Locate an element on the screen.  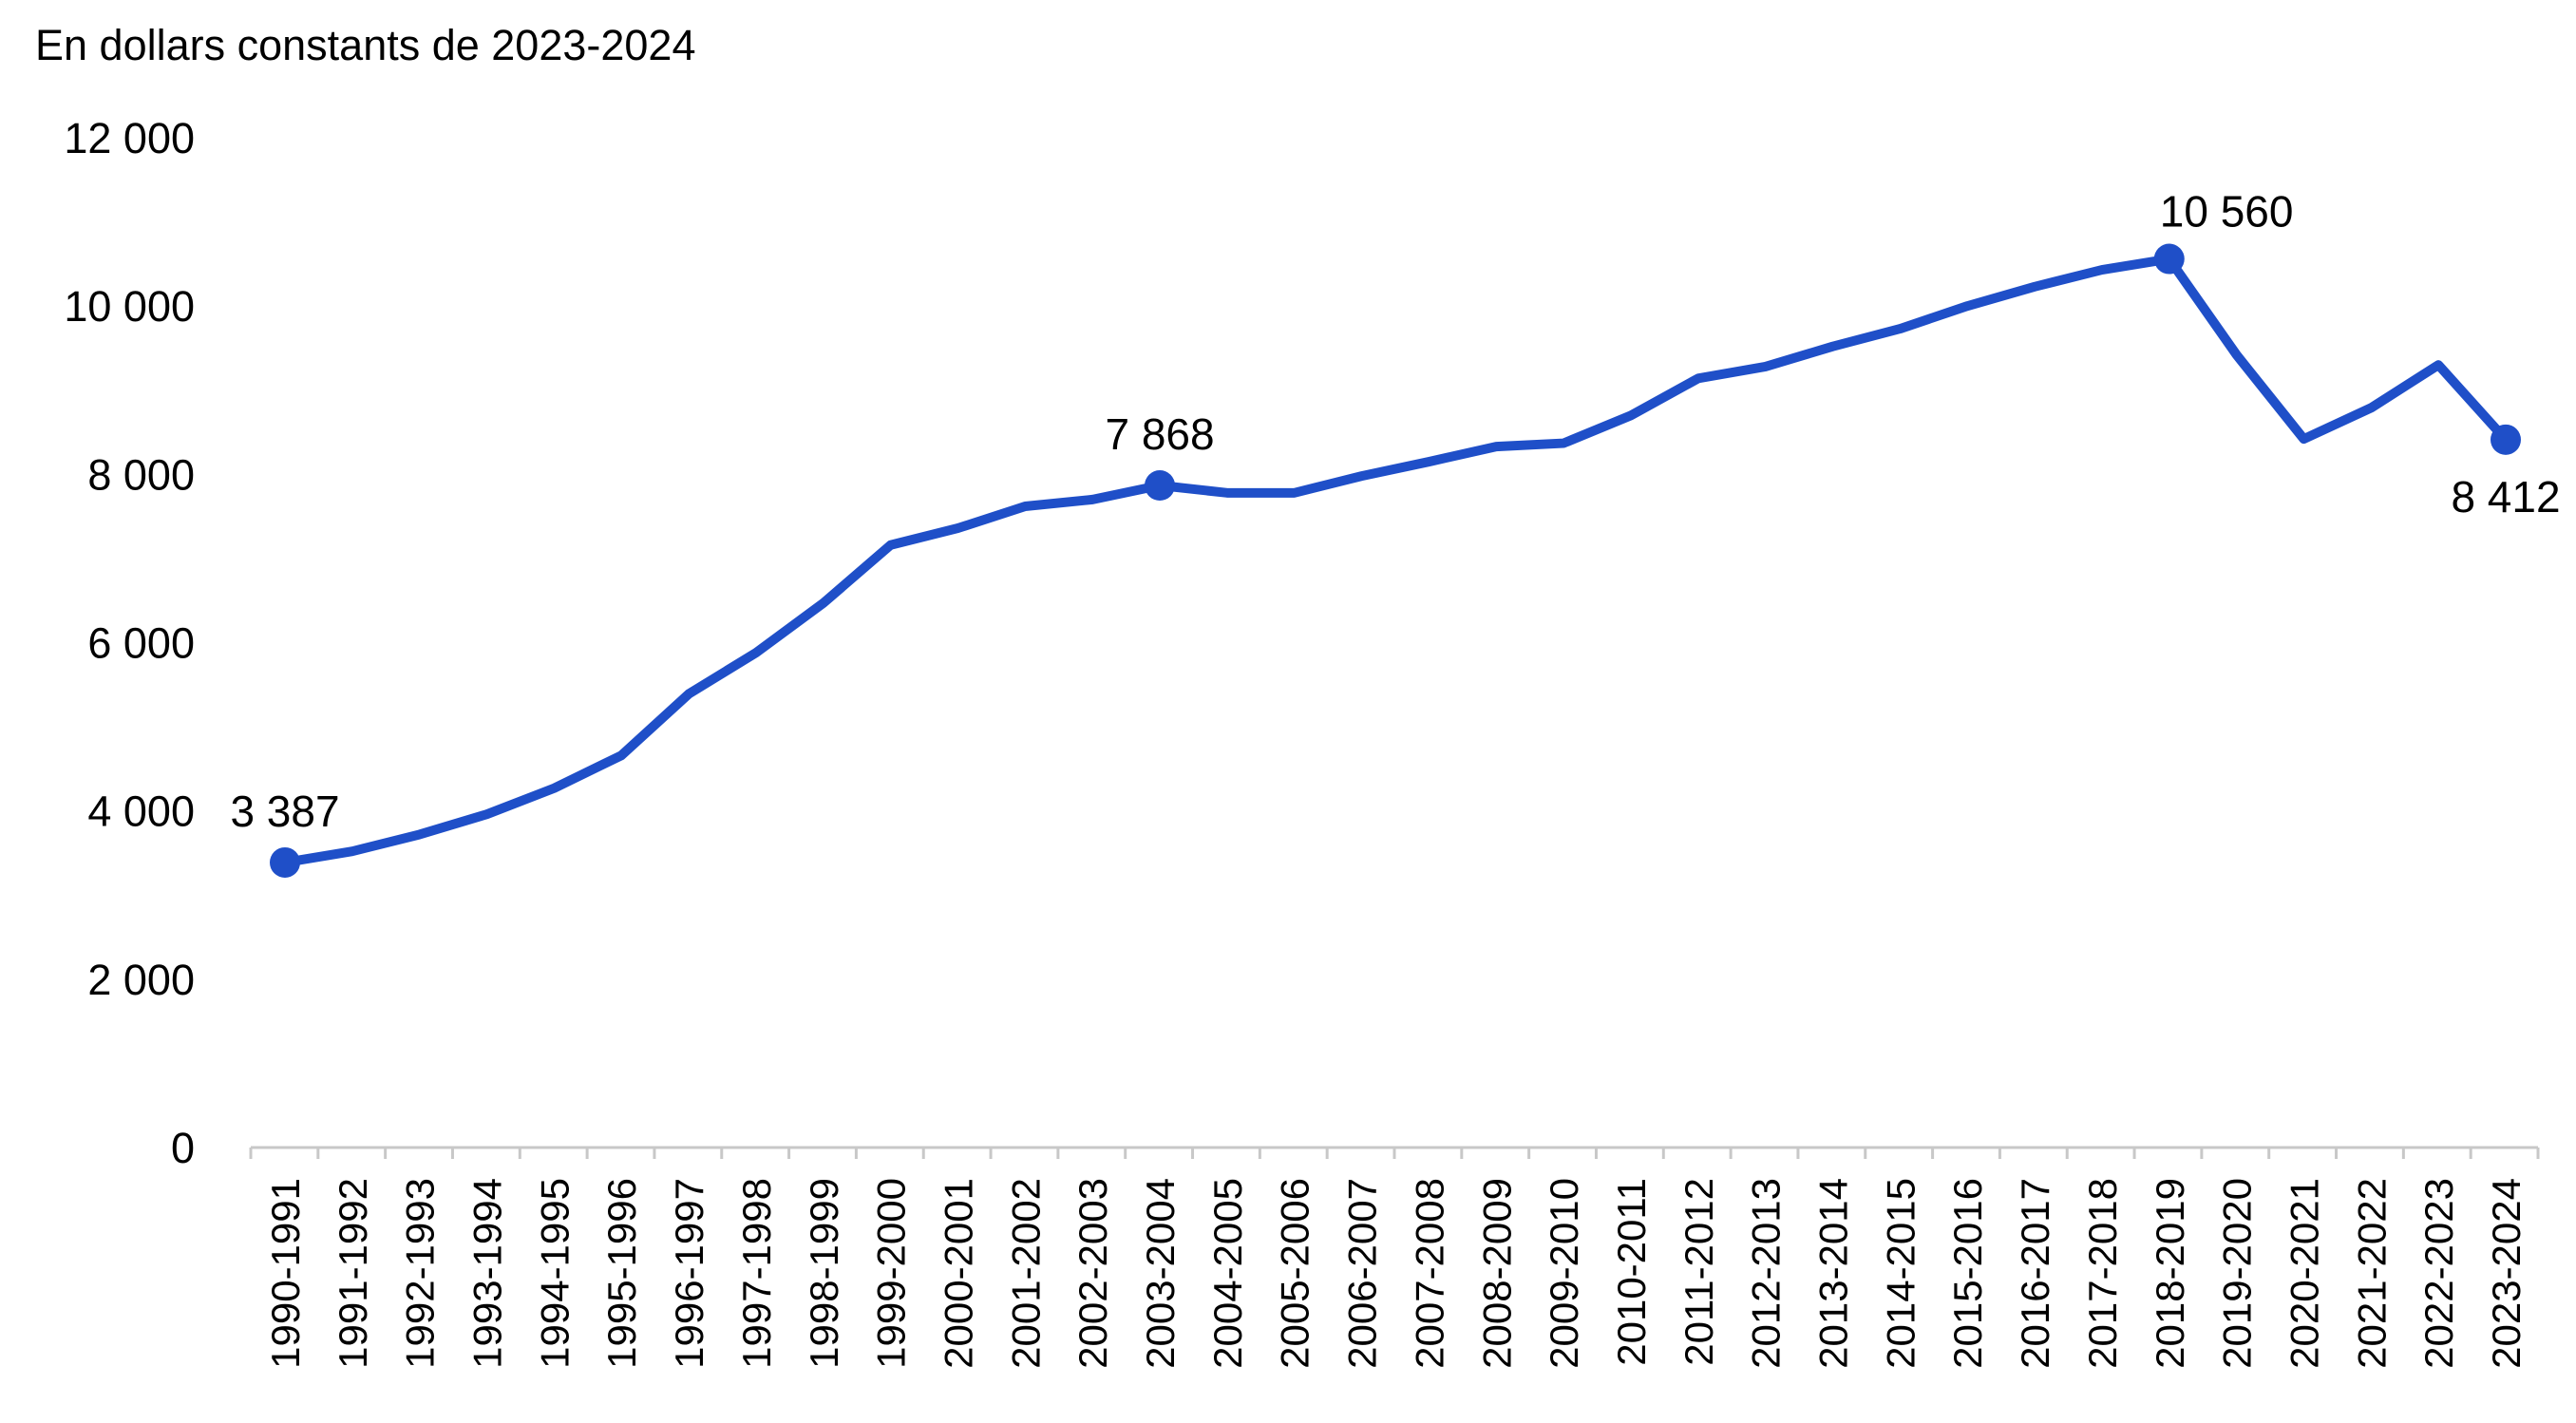
y-axis-title: En dollars constants de 2023-2024 is located at coordinates (365, 45).